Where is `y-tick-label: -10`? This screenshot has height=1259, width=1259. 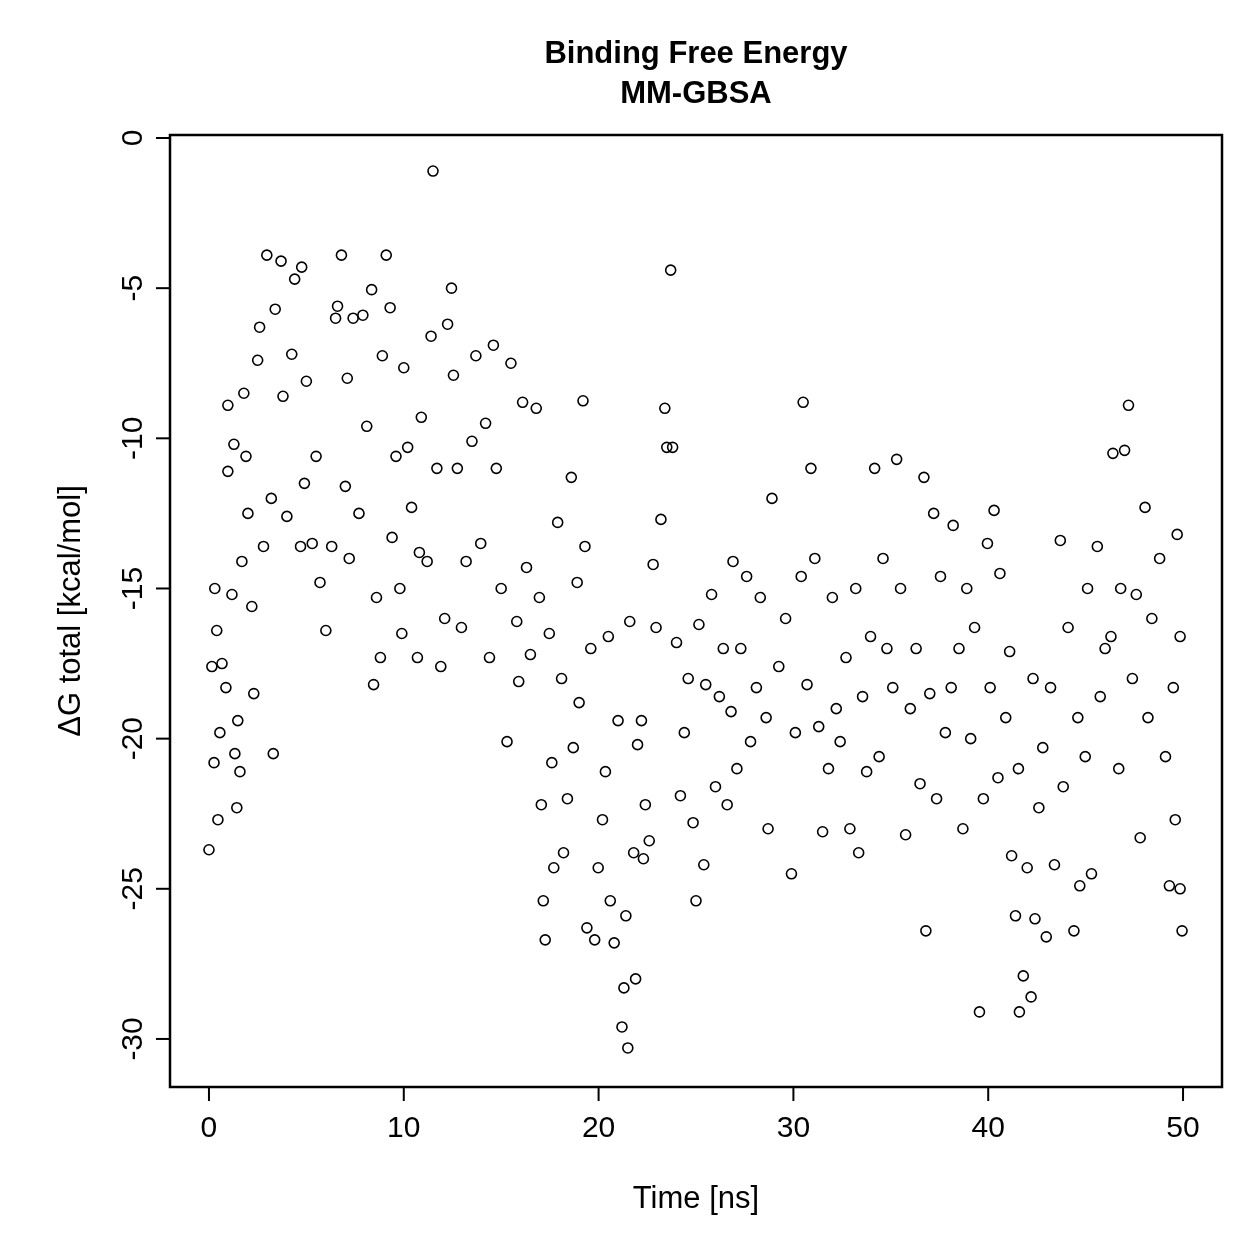 y-tick-label: -10 is located at coordinates (131, 438).